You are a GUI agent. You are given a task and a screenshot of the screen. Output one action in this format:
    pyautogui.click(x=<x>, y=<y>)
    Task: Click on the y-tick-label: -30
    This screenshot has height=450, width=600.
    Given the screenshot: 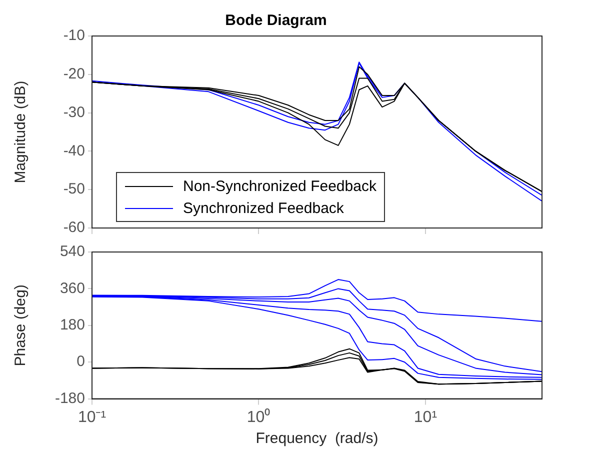 What is the action you would take?
    pyautogui.click(x=74, y=112)
    